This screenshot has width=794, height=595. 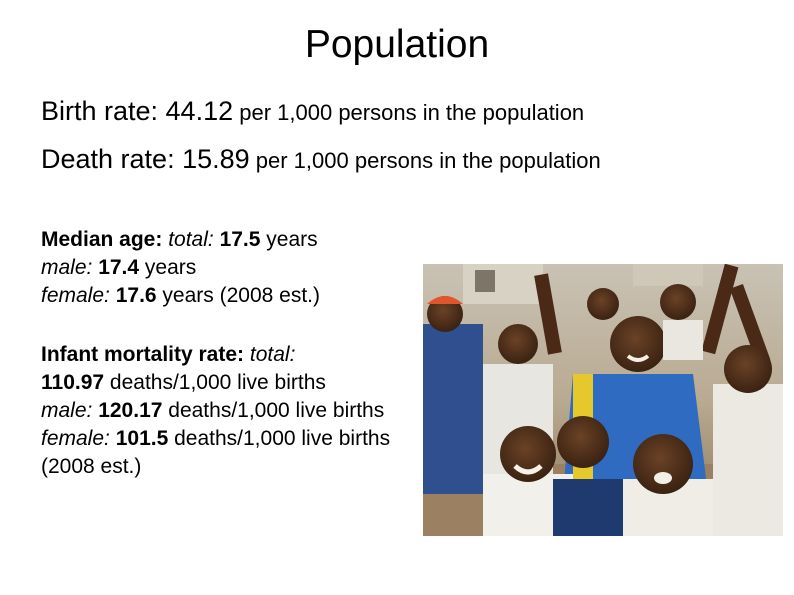 What do you see at coordinates (137, 111) in the screenshot?
I see `birth-rate-label: Birth rate: 44.12` at bounding box center [137, 111].